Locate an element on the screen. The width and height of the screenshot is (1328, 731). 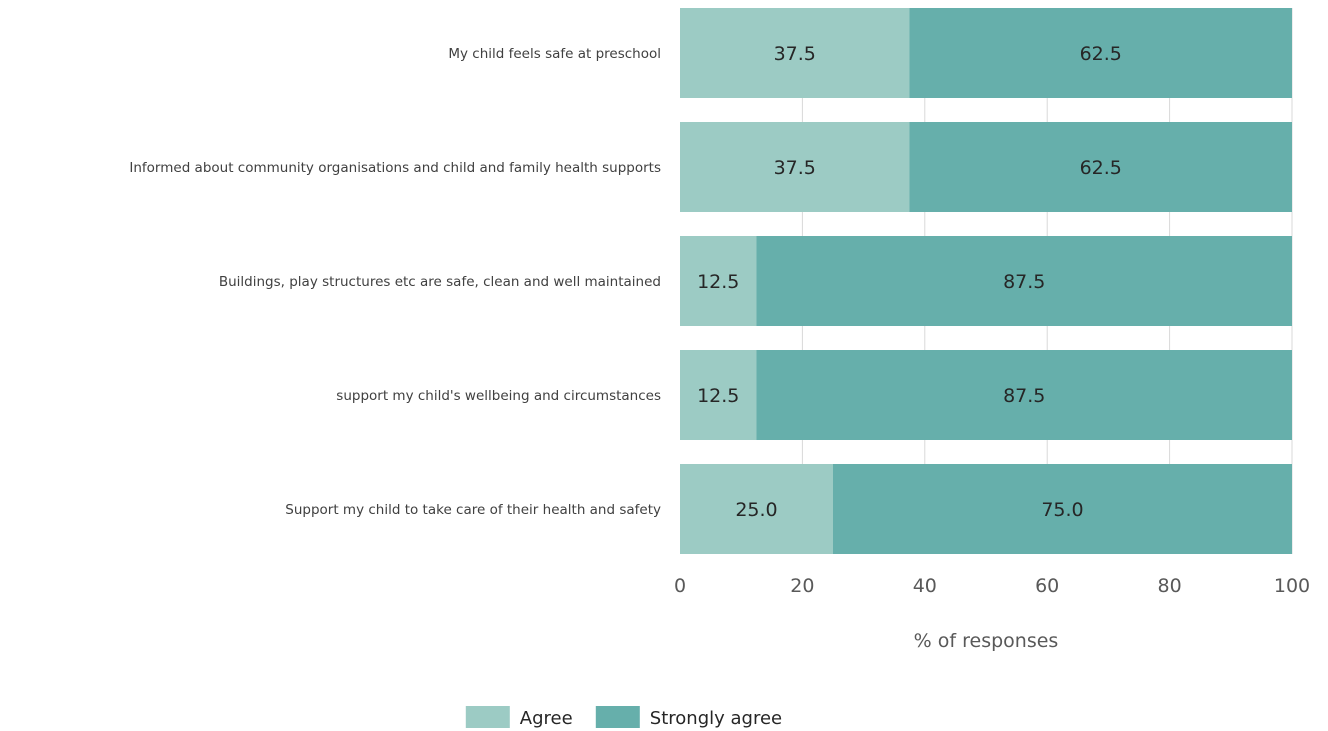
legend: Agree Strongly agree is located at coordinates (623, 717).